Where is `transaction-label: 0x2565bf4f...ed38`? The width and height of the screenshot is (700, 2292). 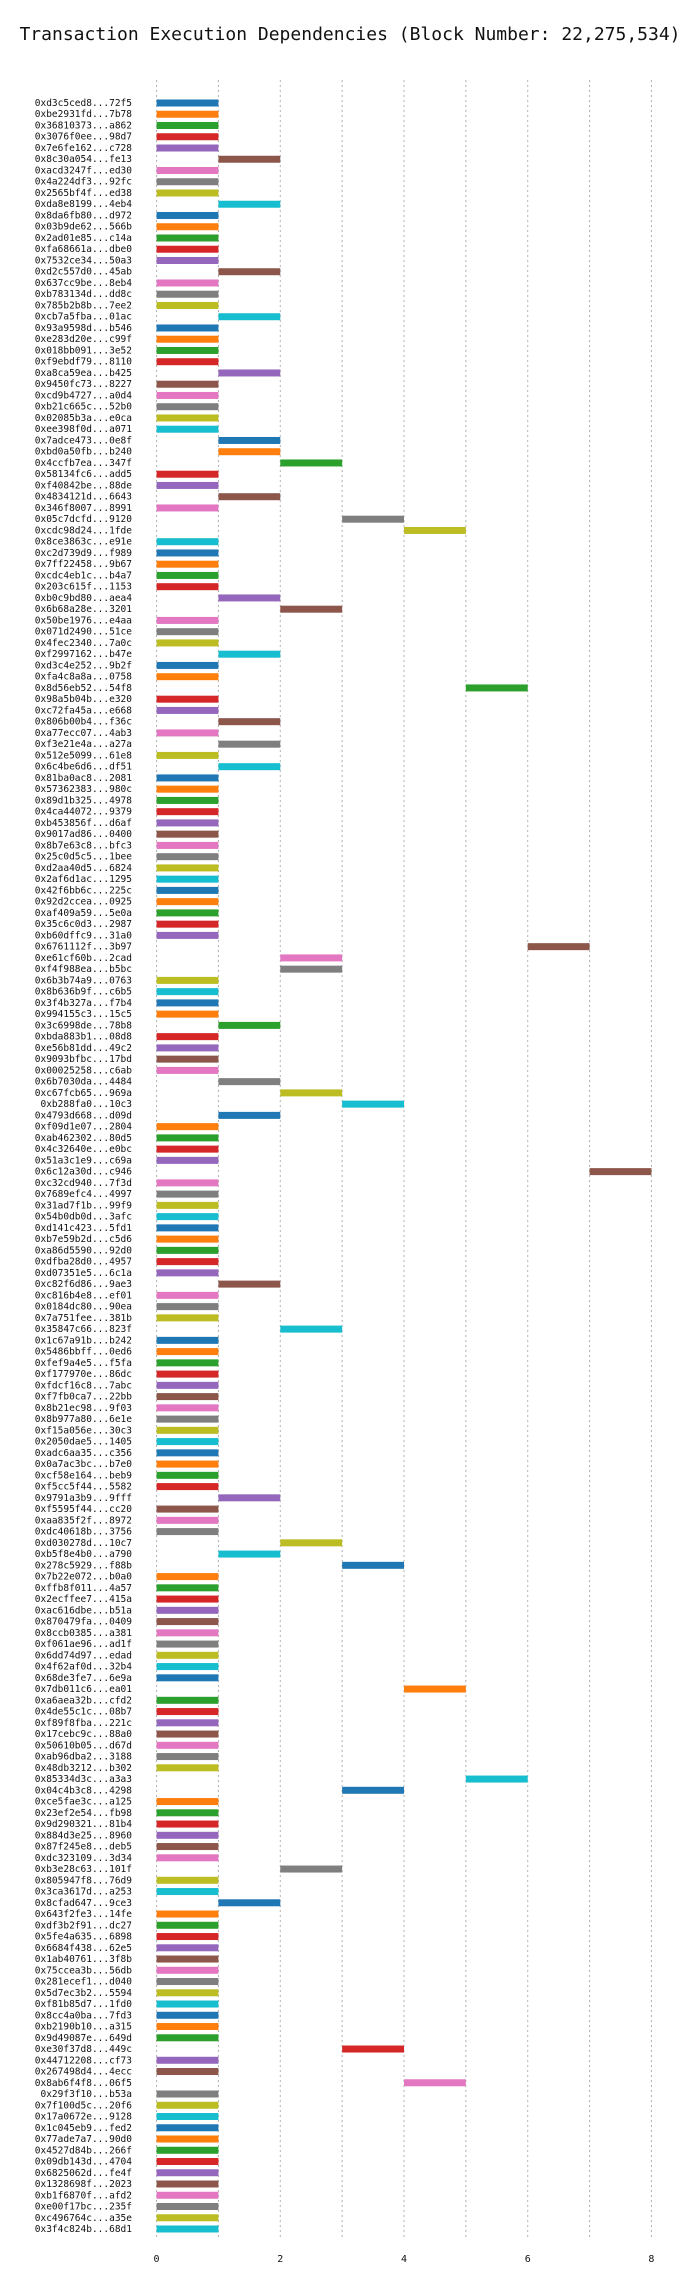 transaction-label: 0x2565bf4f...ed38 is located at coordinates (84, 193).